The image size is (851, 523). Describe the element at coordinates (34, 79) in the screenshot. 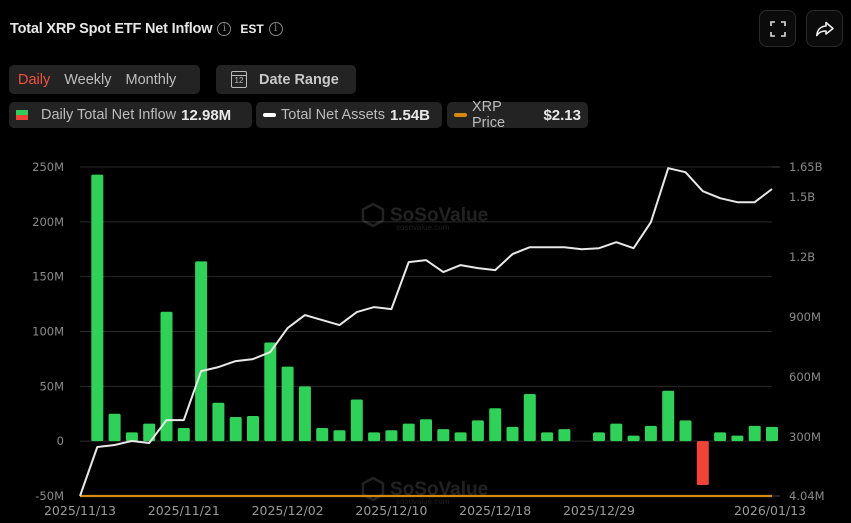

I see `tab-daily: Daily` at that location.